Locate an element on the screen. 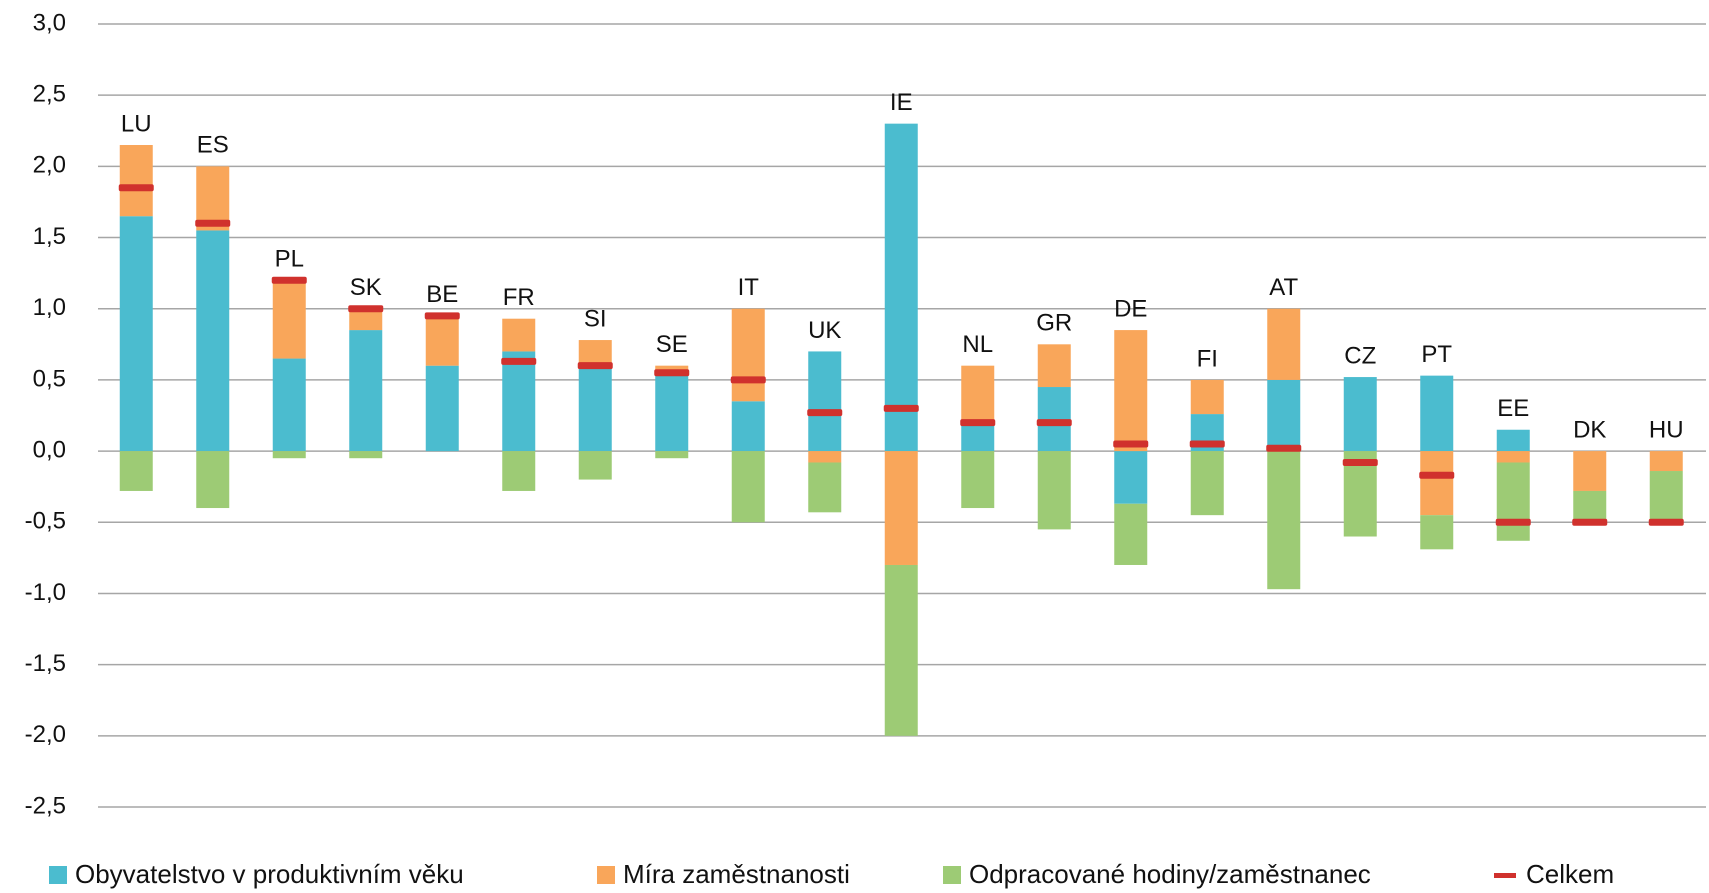  y-tick-label: 0,0 is located at coordinates (49, 449).